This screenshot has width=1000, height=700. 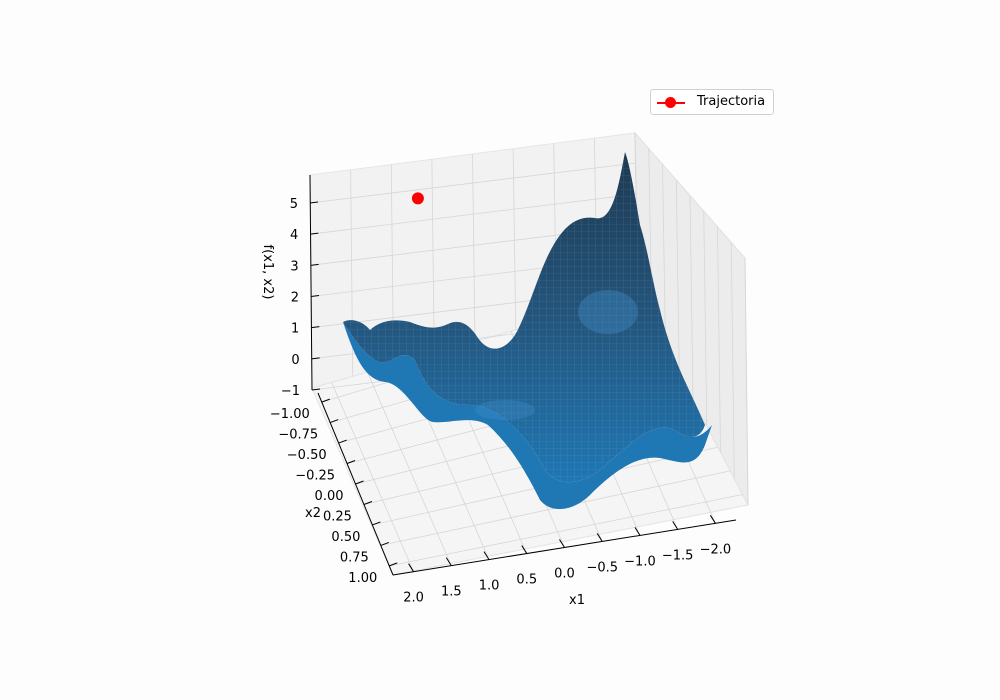 I want to click on z-tick-label: 3, so click(x=294, y=266).